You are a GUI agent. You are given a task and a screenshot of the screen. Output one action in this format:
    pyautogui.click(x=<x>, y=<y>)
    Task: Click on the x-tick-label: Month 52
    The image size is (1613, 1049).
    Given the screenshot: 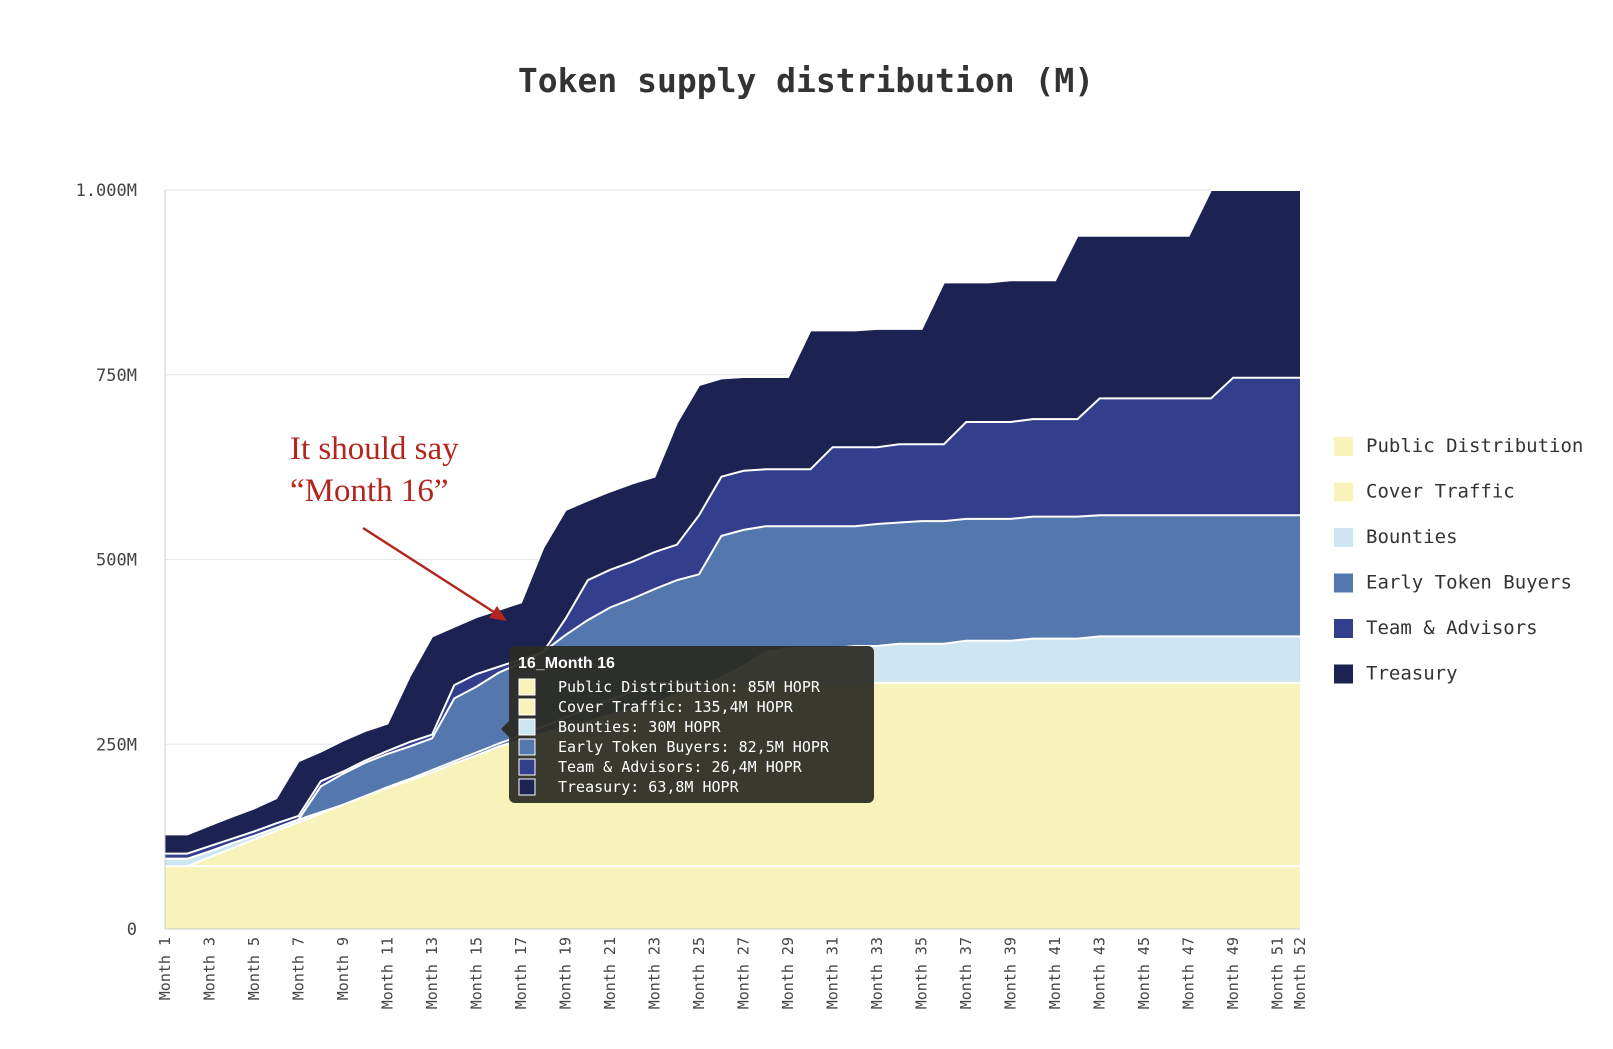 What is the action you would take?
    pyautogui.click(x=1300, y=973)
    